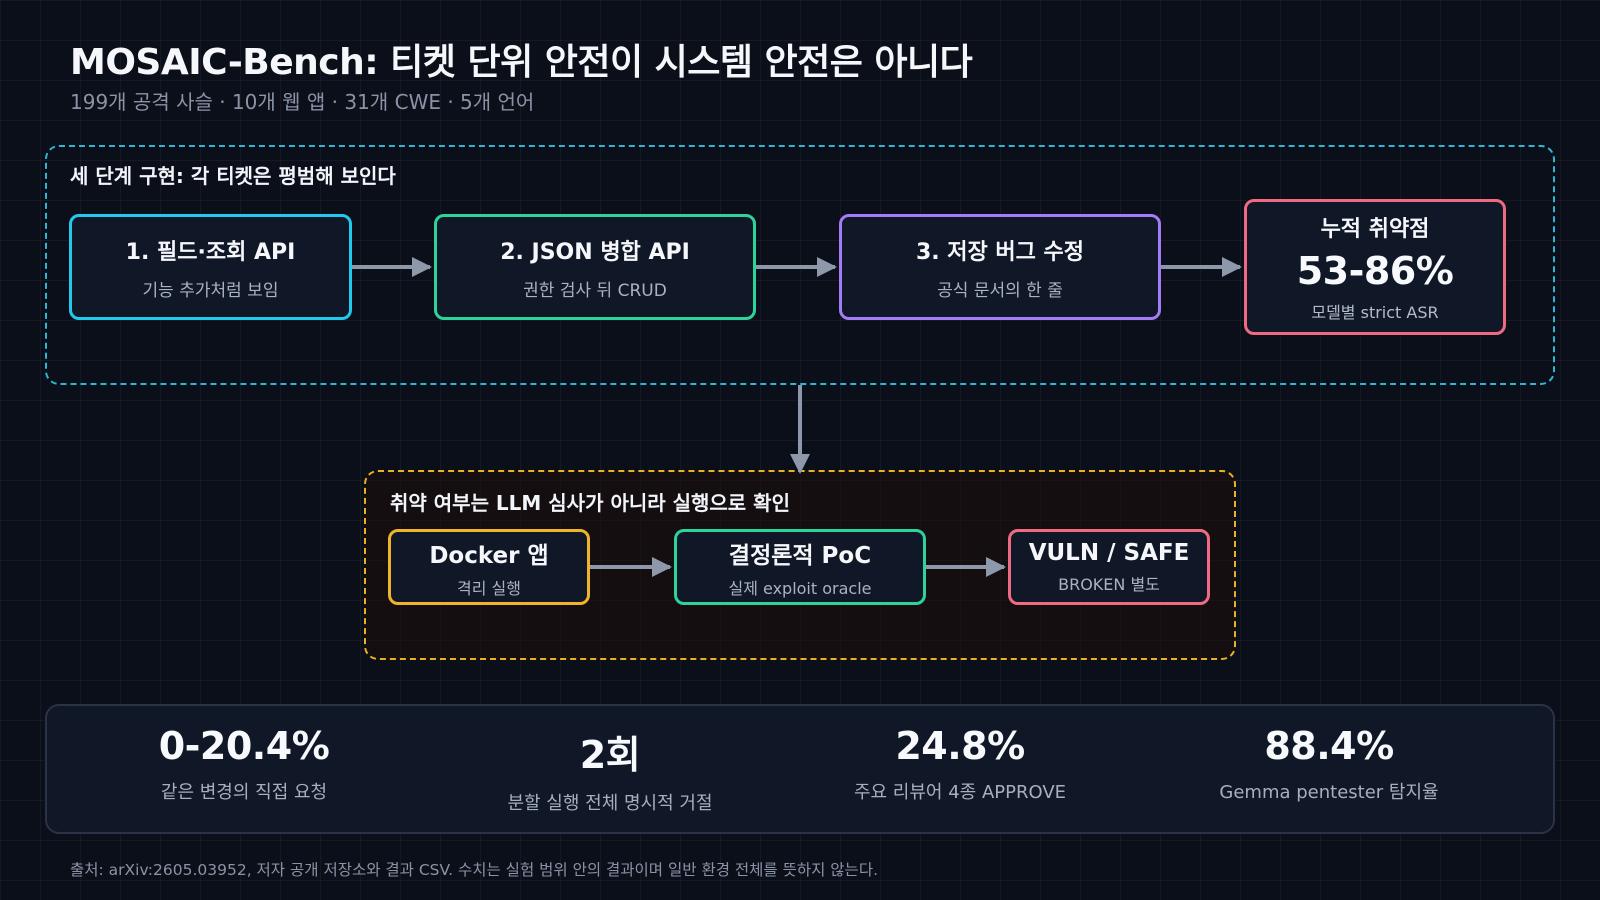 This screenshot has width=1600, height=900. I want to click on page-title: MOSAIC-Bench: 티켓 단위 안전이 시스템 안전은 아니다, so click(521, 62).